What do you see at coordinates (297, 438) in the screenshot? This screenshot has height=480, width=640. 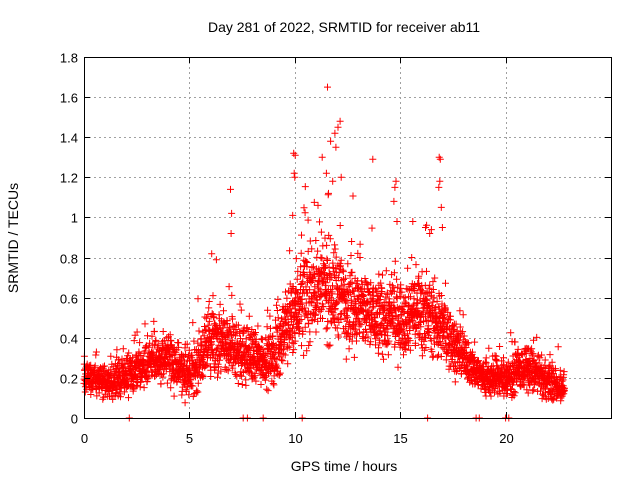 I see `x-tick-labels: 0 5 10 15 20` at bounding box center [297, 438].